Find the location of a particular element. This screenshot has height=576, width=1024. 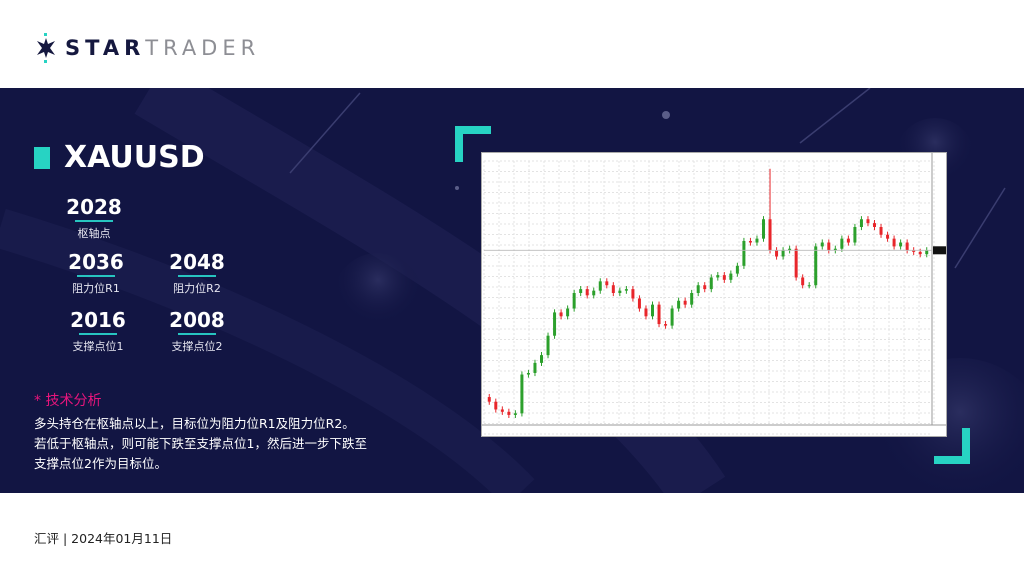

level-label: 枢轴点 is located at coordinates (94, 233).